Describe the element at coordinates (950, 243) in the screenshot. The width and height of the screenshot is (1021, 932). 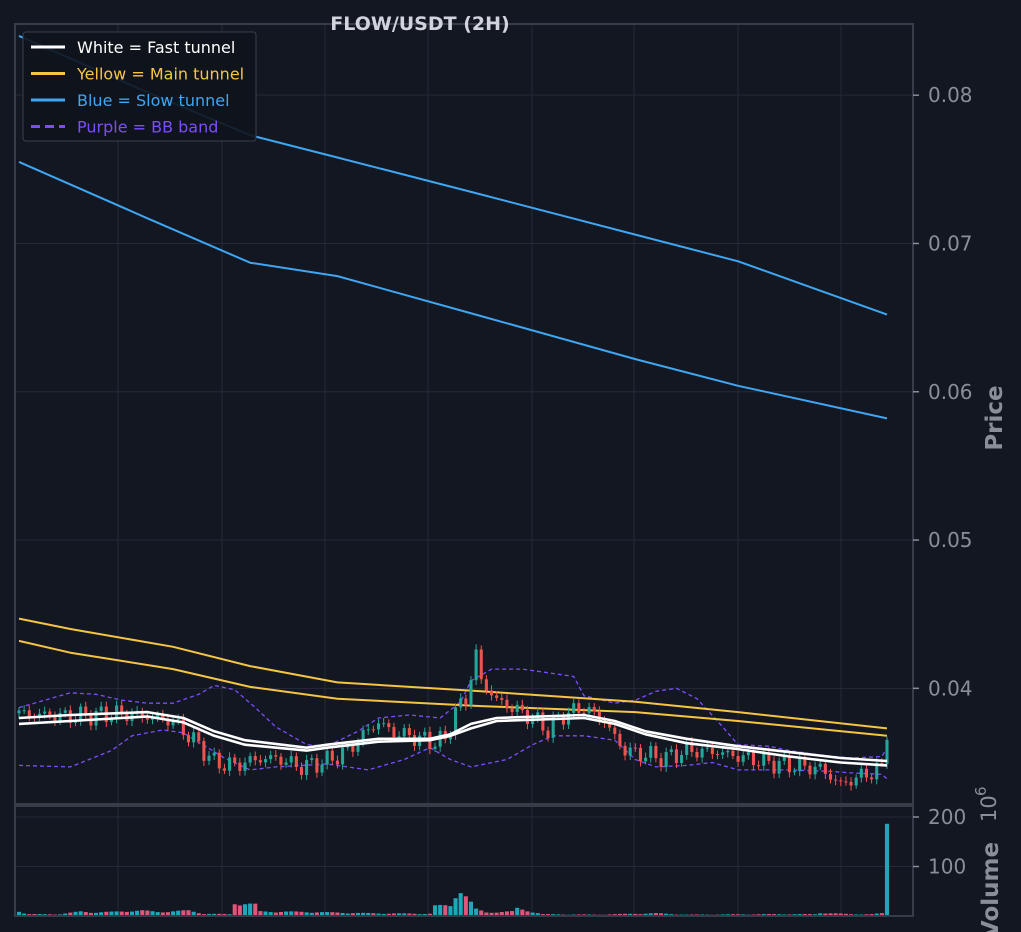
I see `price-tick-label: 0.07` at that location.